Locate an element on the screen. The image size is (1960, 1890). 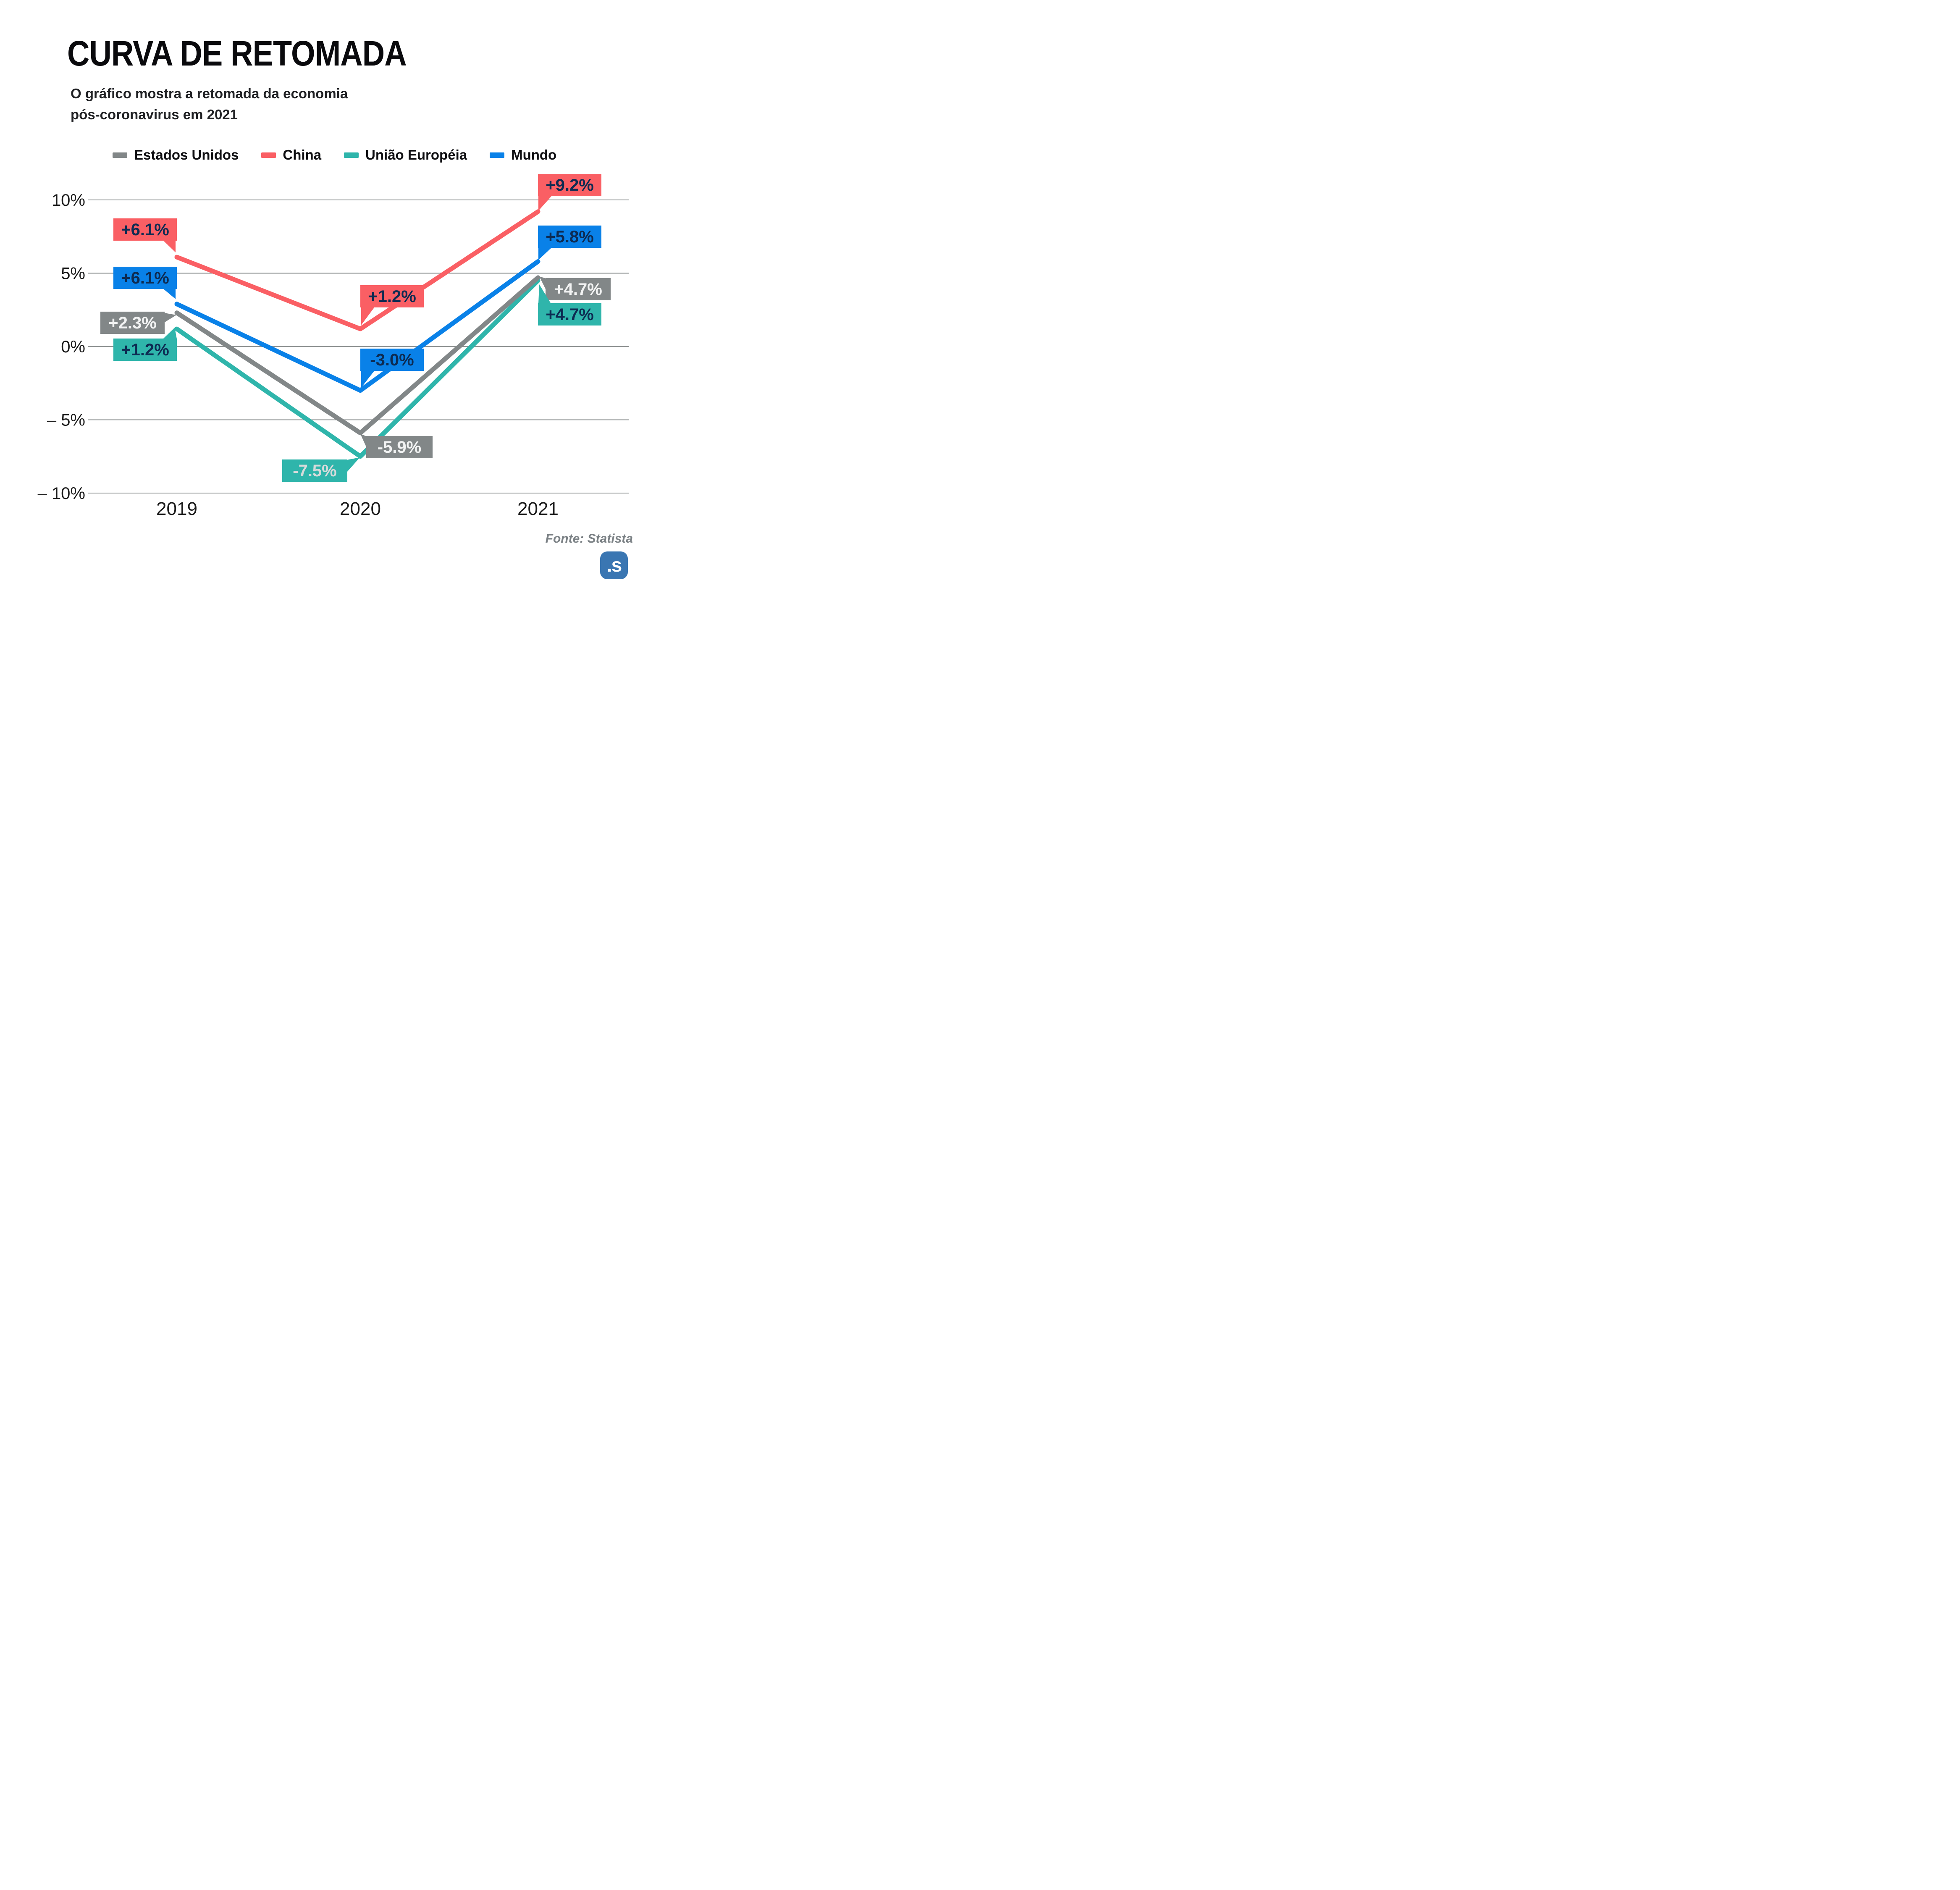
series-line-china is located at coordinates (357, 270).